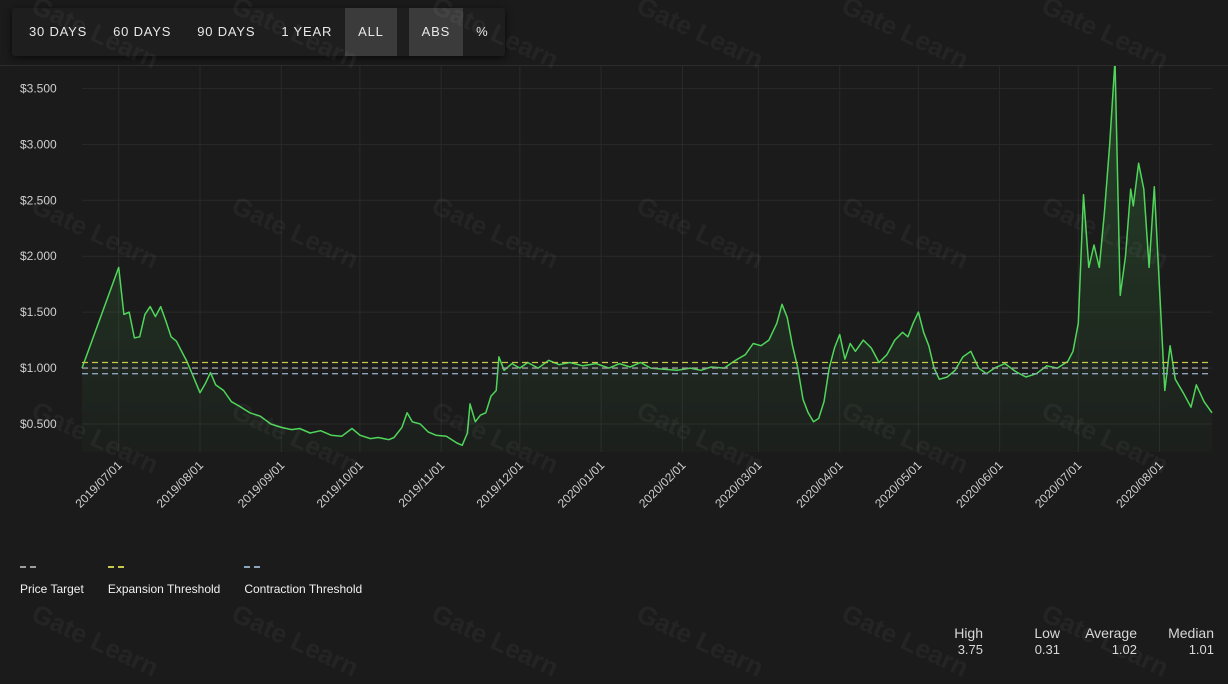 The image size is (1228, 684). I want to click on stat-average-value: 1.02, so click(1124, 649).